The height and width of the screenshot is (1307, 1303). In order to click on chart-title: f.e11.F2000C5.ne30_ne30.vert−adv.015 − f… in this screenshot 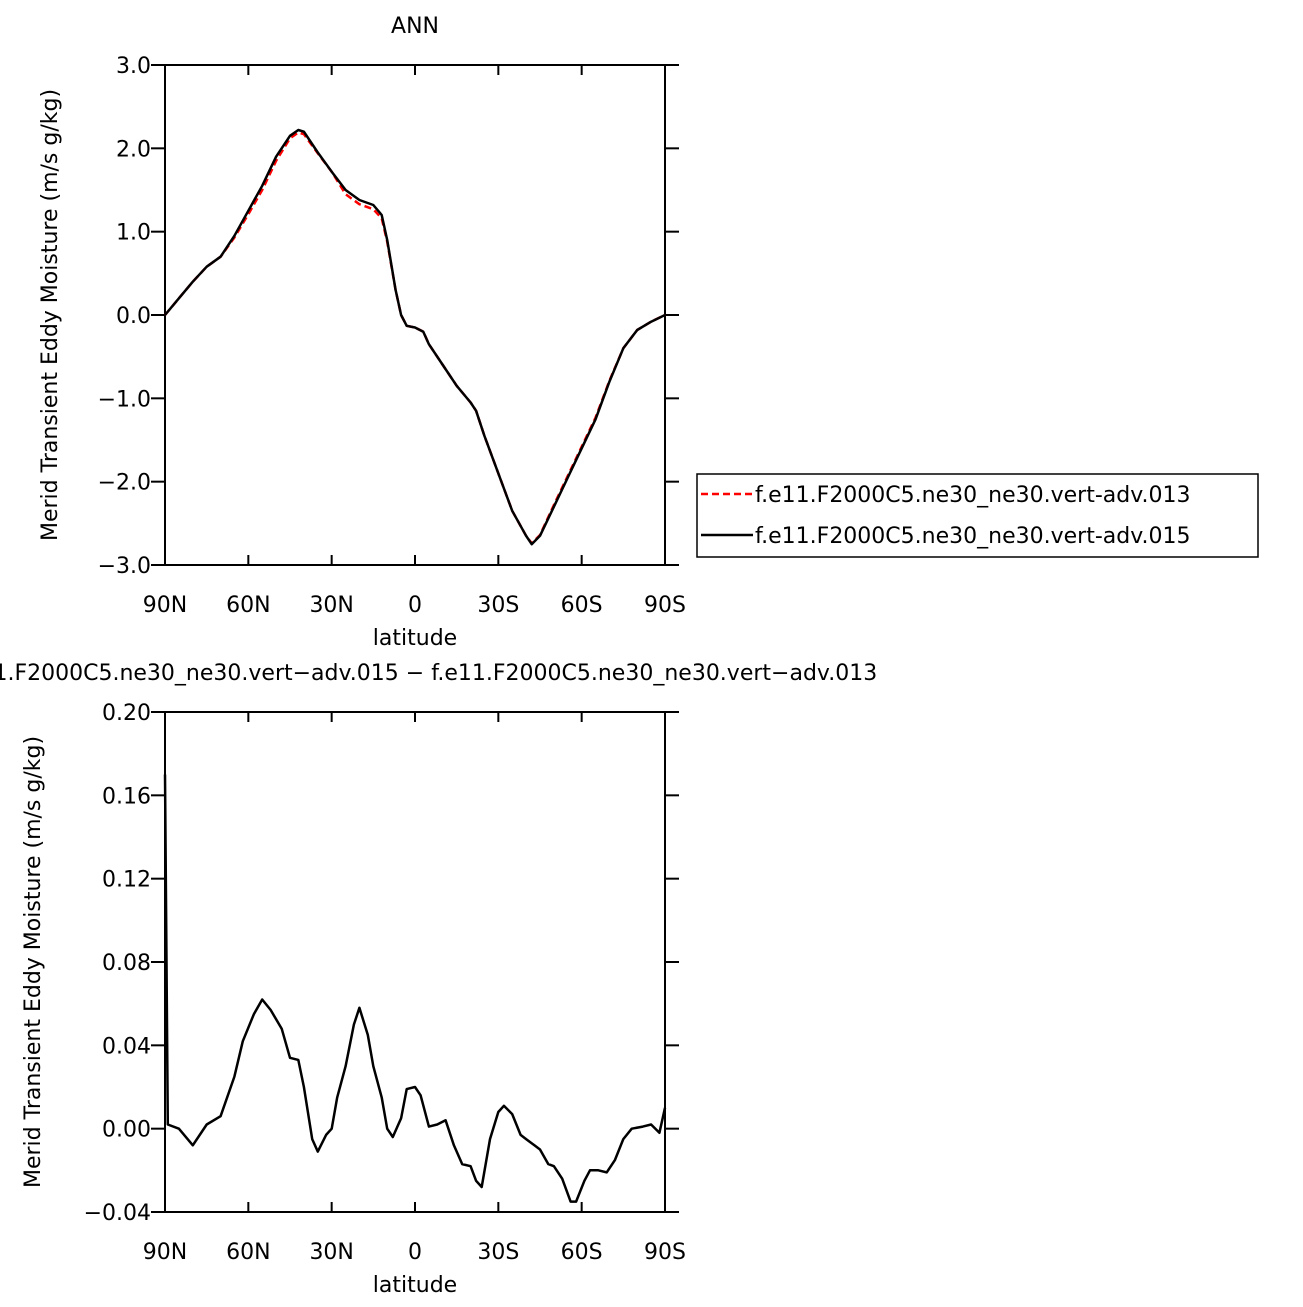, I will do `click(438, 673)`.